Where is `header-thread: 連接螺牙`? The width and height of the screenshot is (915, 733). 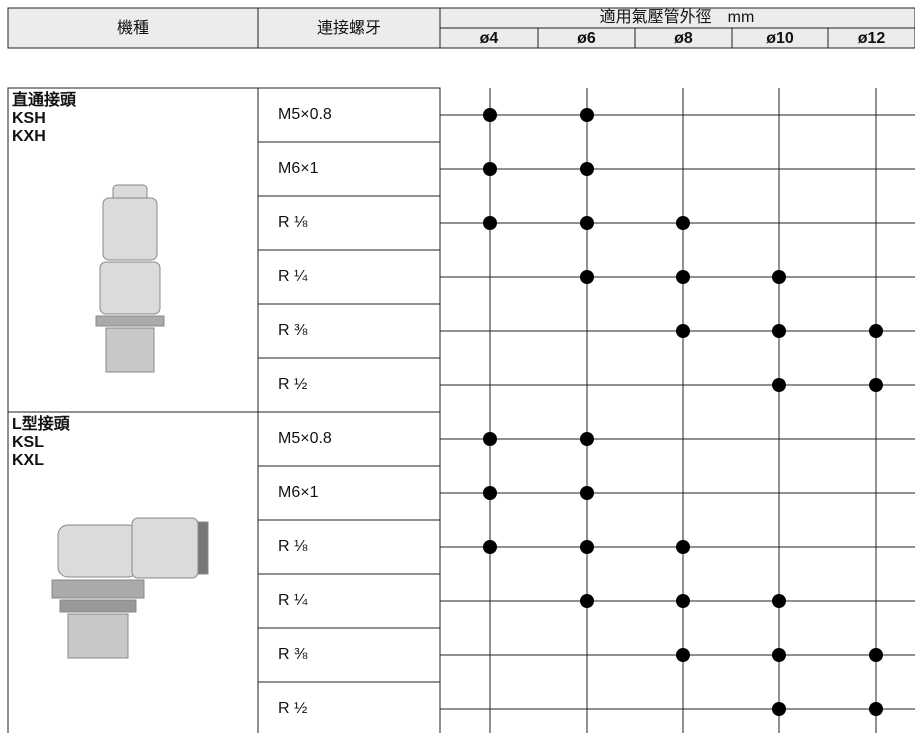 header-thread: 連接螺牙 is located at coordinates (349, 28).